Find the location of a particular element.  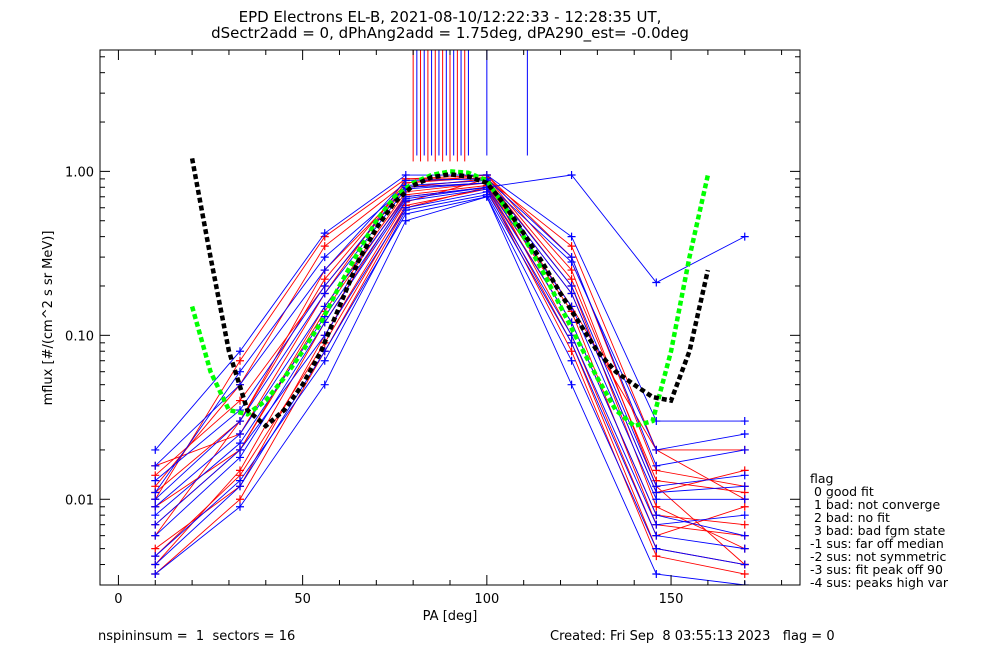

x-axis-label: PA [deg] is located at coordinates (450, 616).